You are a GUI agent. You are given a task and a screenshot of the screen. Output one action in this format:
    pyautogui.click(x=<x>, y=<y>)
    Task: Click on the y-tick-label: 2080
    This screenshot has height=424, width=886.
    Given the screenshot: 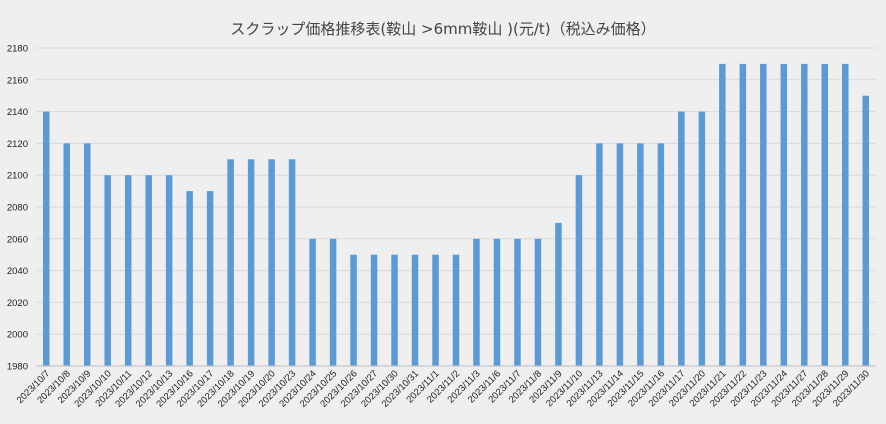 What is the action you would take?
    pyautogui.click(x=17, y=208)
    